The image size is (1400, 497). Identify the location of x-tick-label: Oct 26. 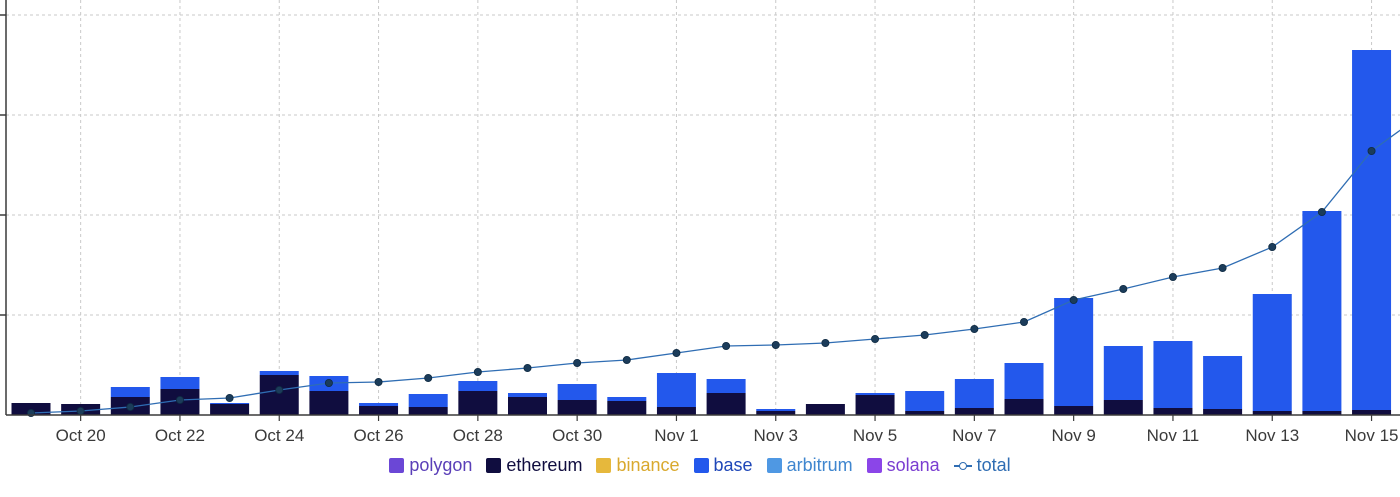
(379, 435).